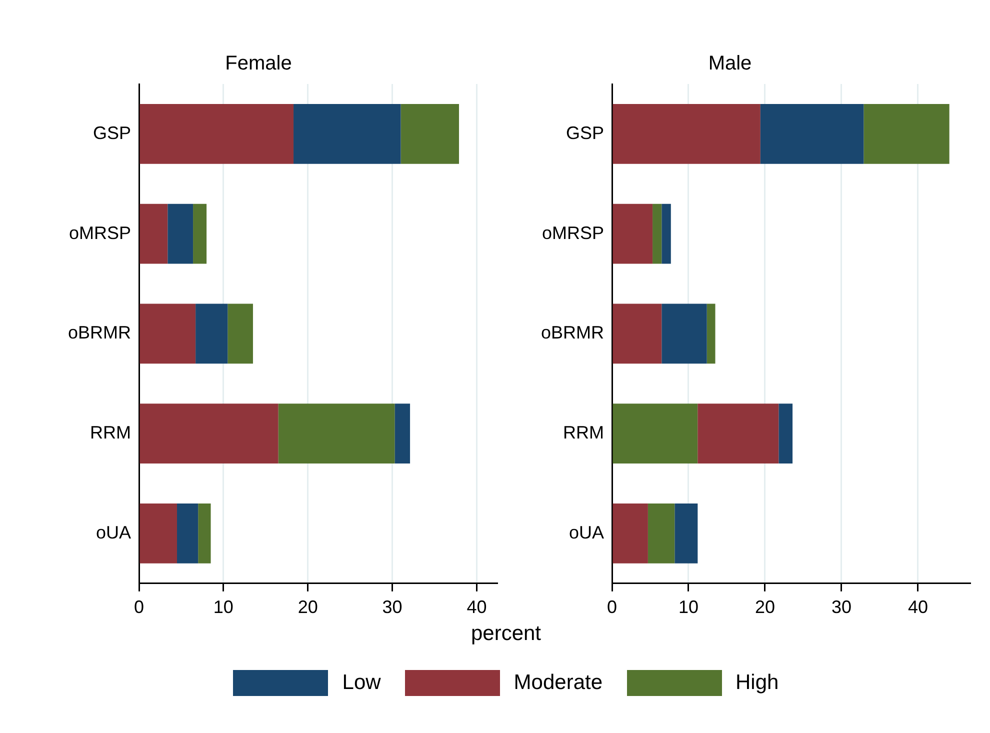  Describe the element at coordinates (757, 683) in the screenshot. I see `legend-label: High` at that location.